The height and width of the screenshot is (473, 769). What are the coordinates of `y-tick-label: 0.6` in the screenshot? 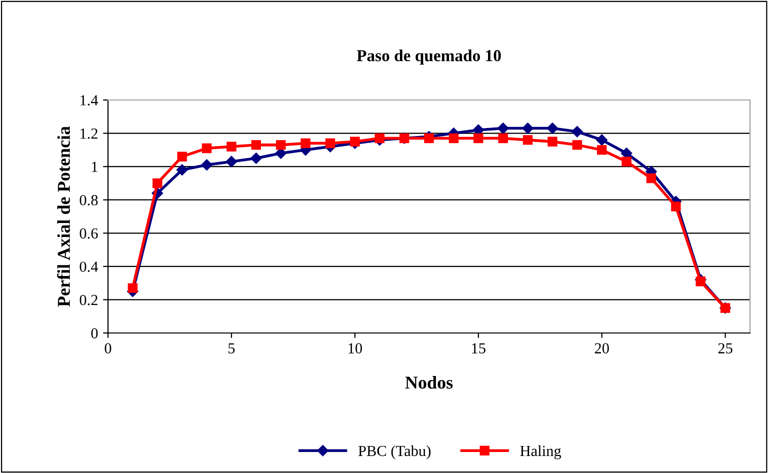 It's located at (89, 233).